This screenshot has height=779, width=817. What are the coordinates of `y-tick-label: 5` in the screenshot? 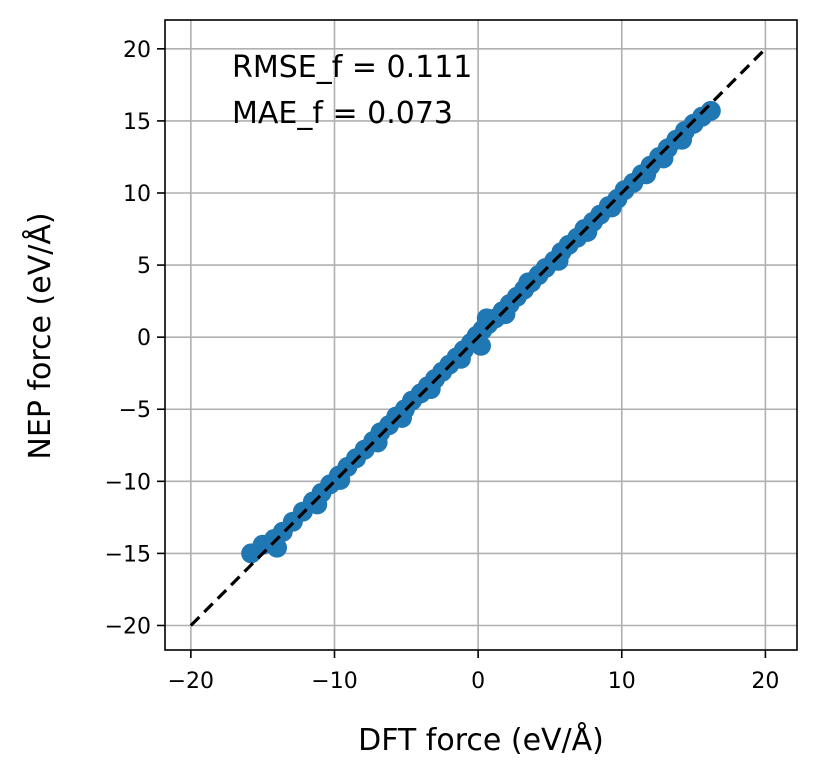 It's located at (144, 266).